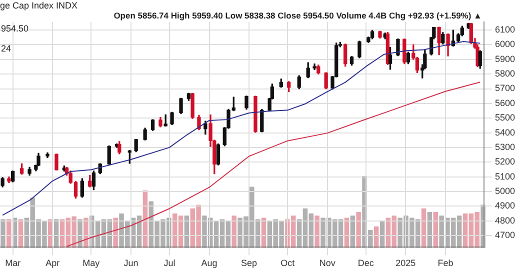 The image size is (520, 272). I want to click on chart-subtitle: Open 5856.74 High 5959.40 Low 5838.38 Close 5954.50 Volume 4.4B Chg +92.93 (+1.59%) ▲, so click(298, 15).